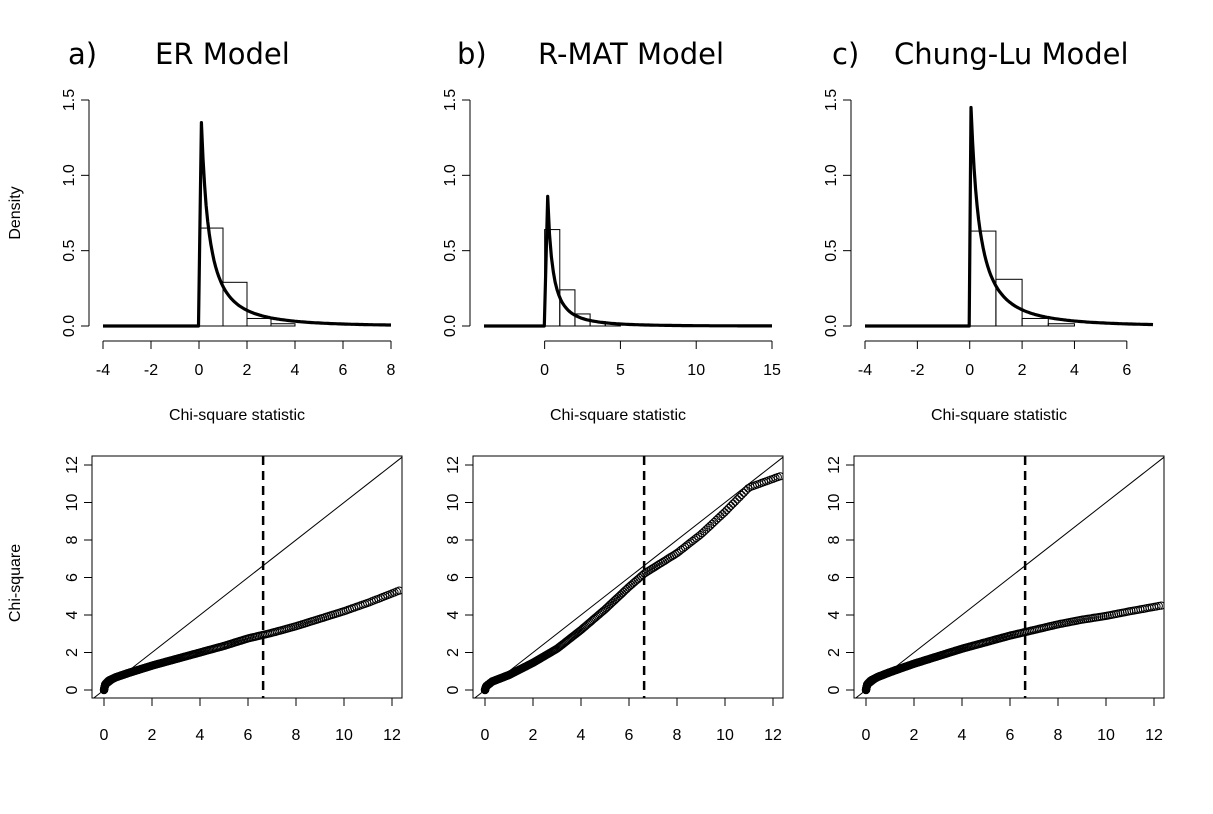  I want to click on panel-title: ER Model, so click(222, 54).